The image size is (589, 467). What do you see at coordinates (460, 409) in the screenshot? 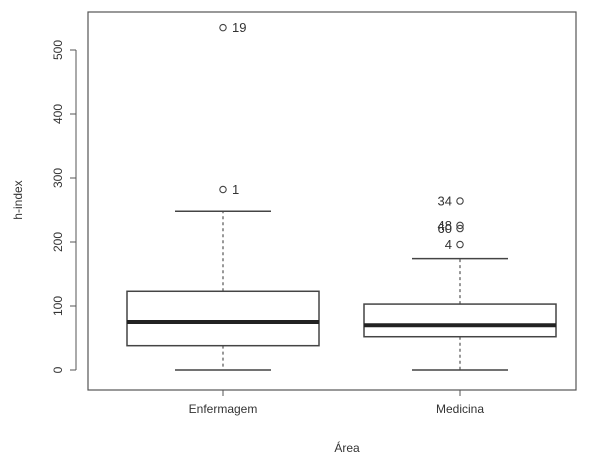
I see `x-tick-label: Medicina` at bounding box center [460, 409].